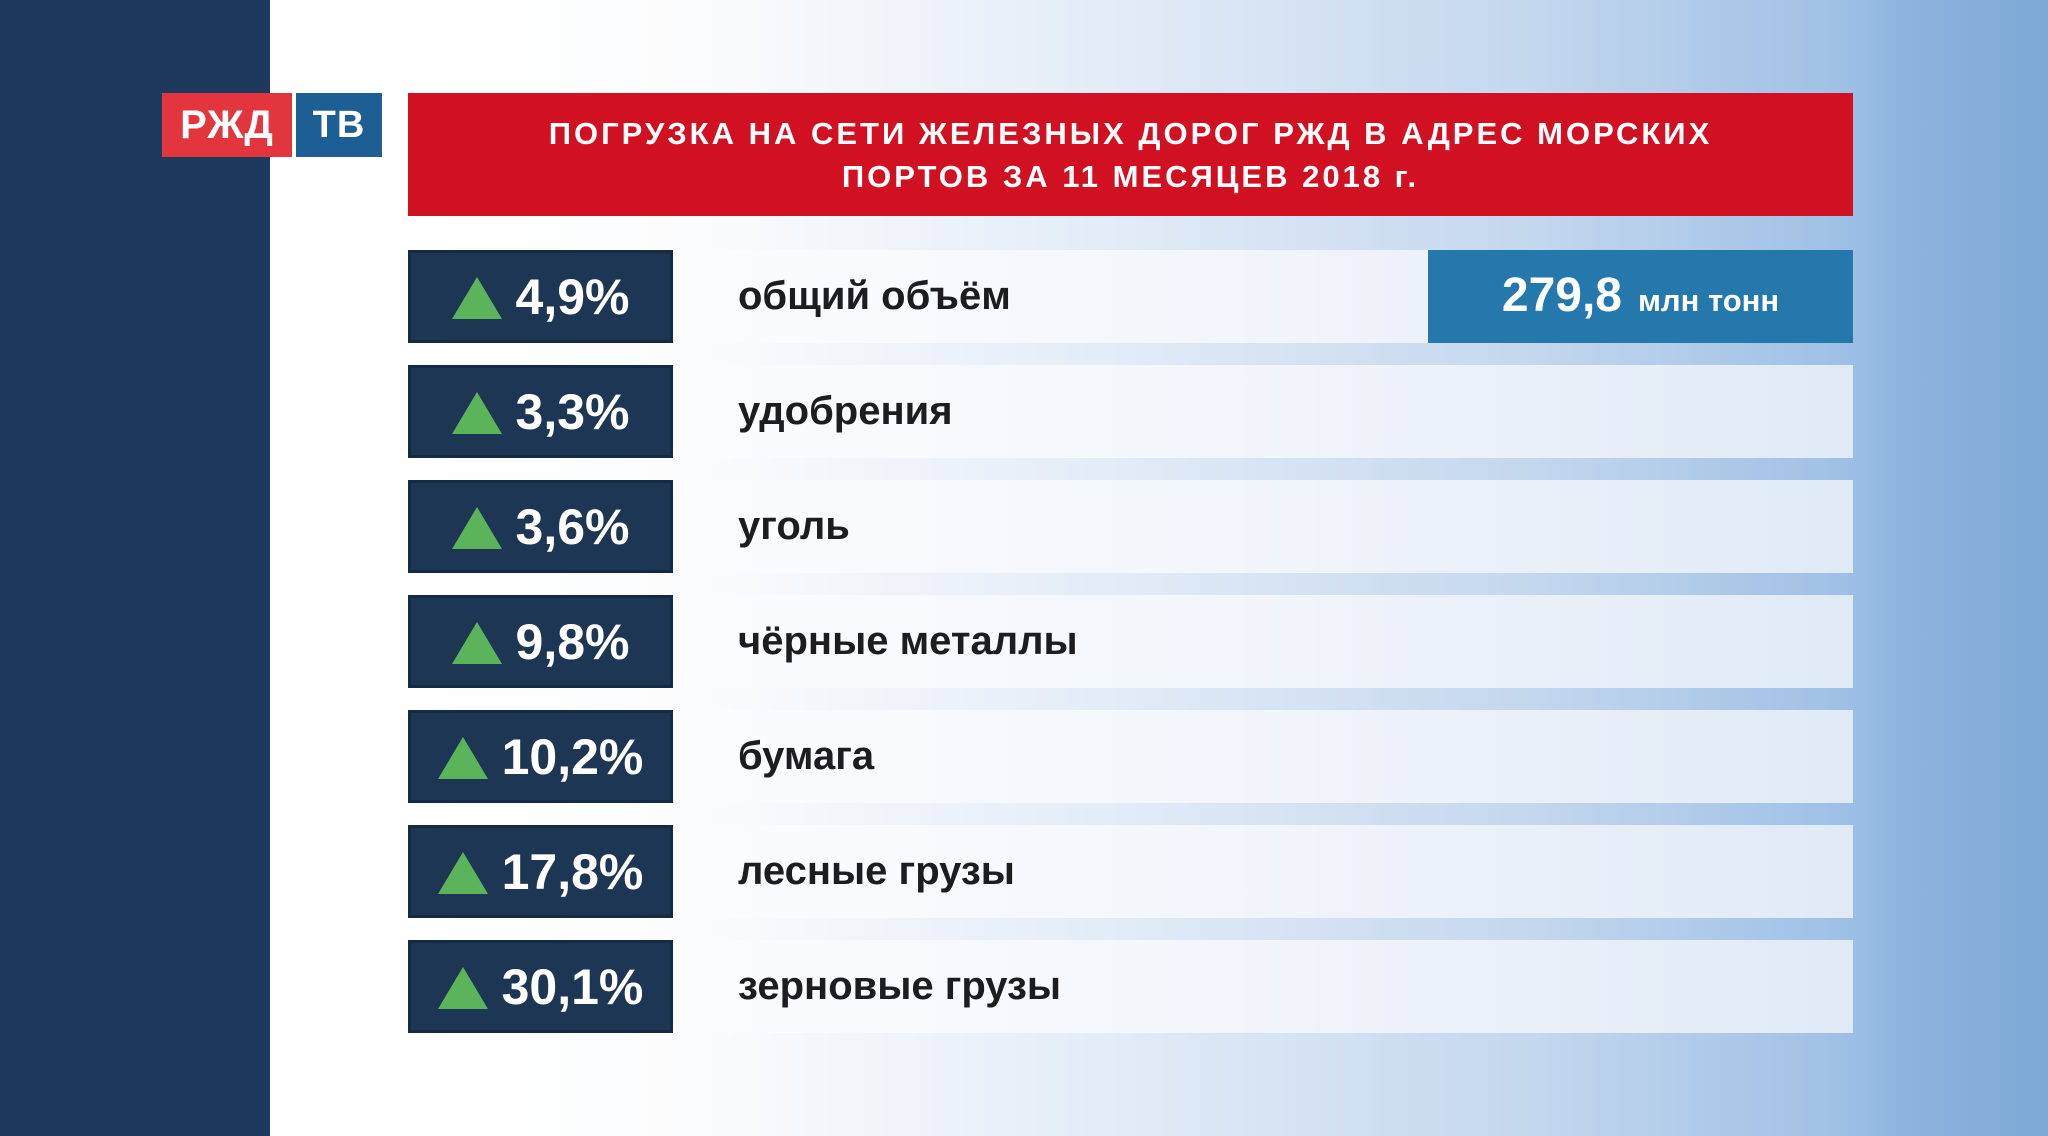  What do you see at coordinates (876, 871) in the screenshot?
I see `category-label: лесные грузы` at bounding box center [876, 871].